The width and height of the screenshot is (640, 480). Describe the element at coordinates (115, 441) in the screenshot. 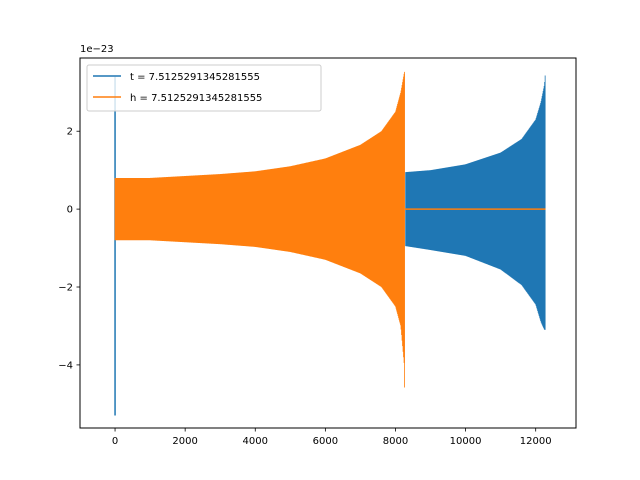

I see `x-tick-label-0: 0` at that location.